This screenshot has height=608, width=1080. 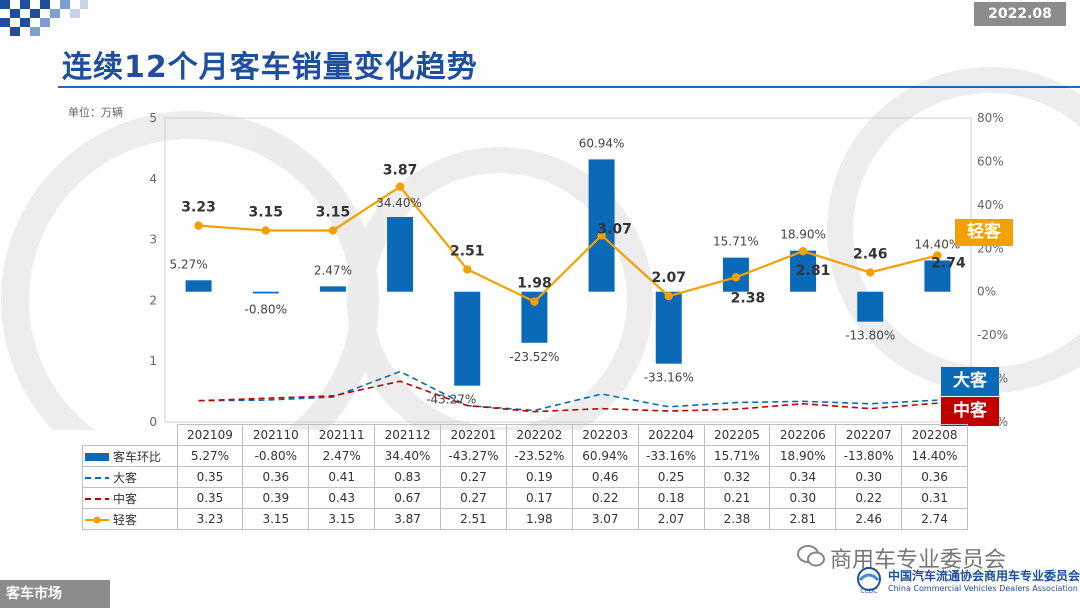 I want to click on table-row-header: 大客, so click(x=130, y=477).